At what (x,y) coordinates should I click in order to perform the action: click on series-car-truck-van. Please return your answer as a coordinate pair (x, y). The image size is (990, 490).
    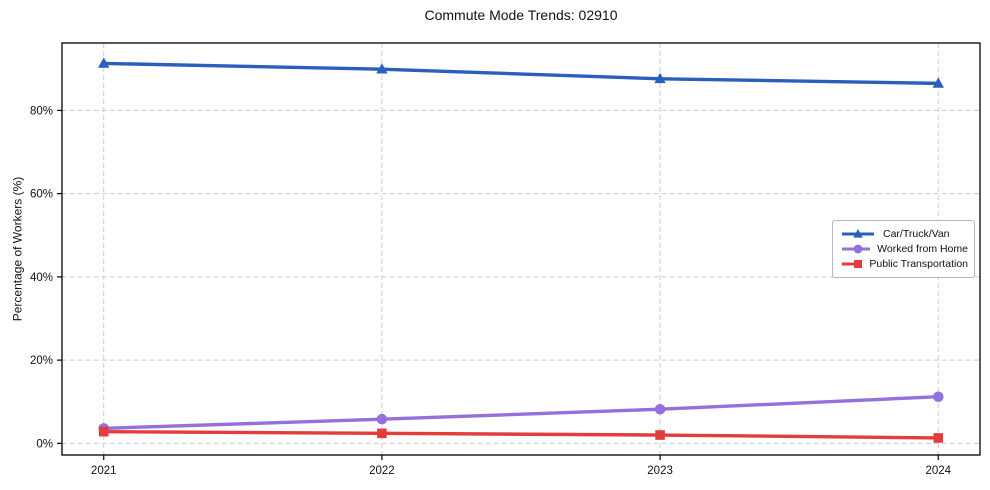
    Looking at the image, I should click on (521, 72).